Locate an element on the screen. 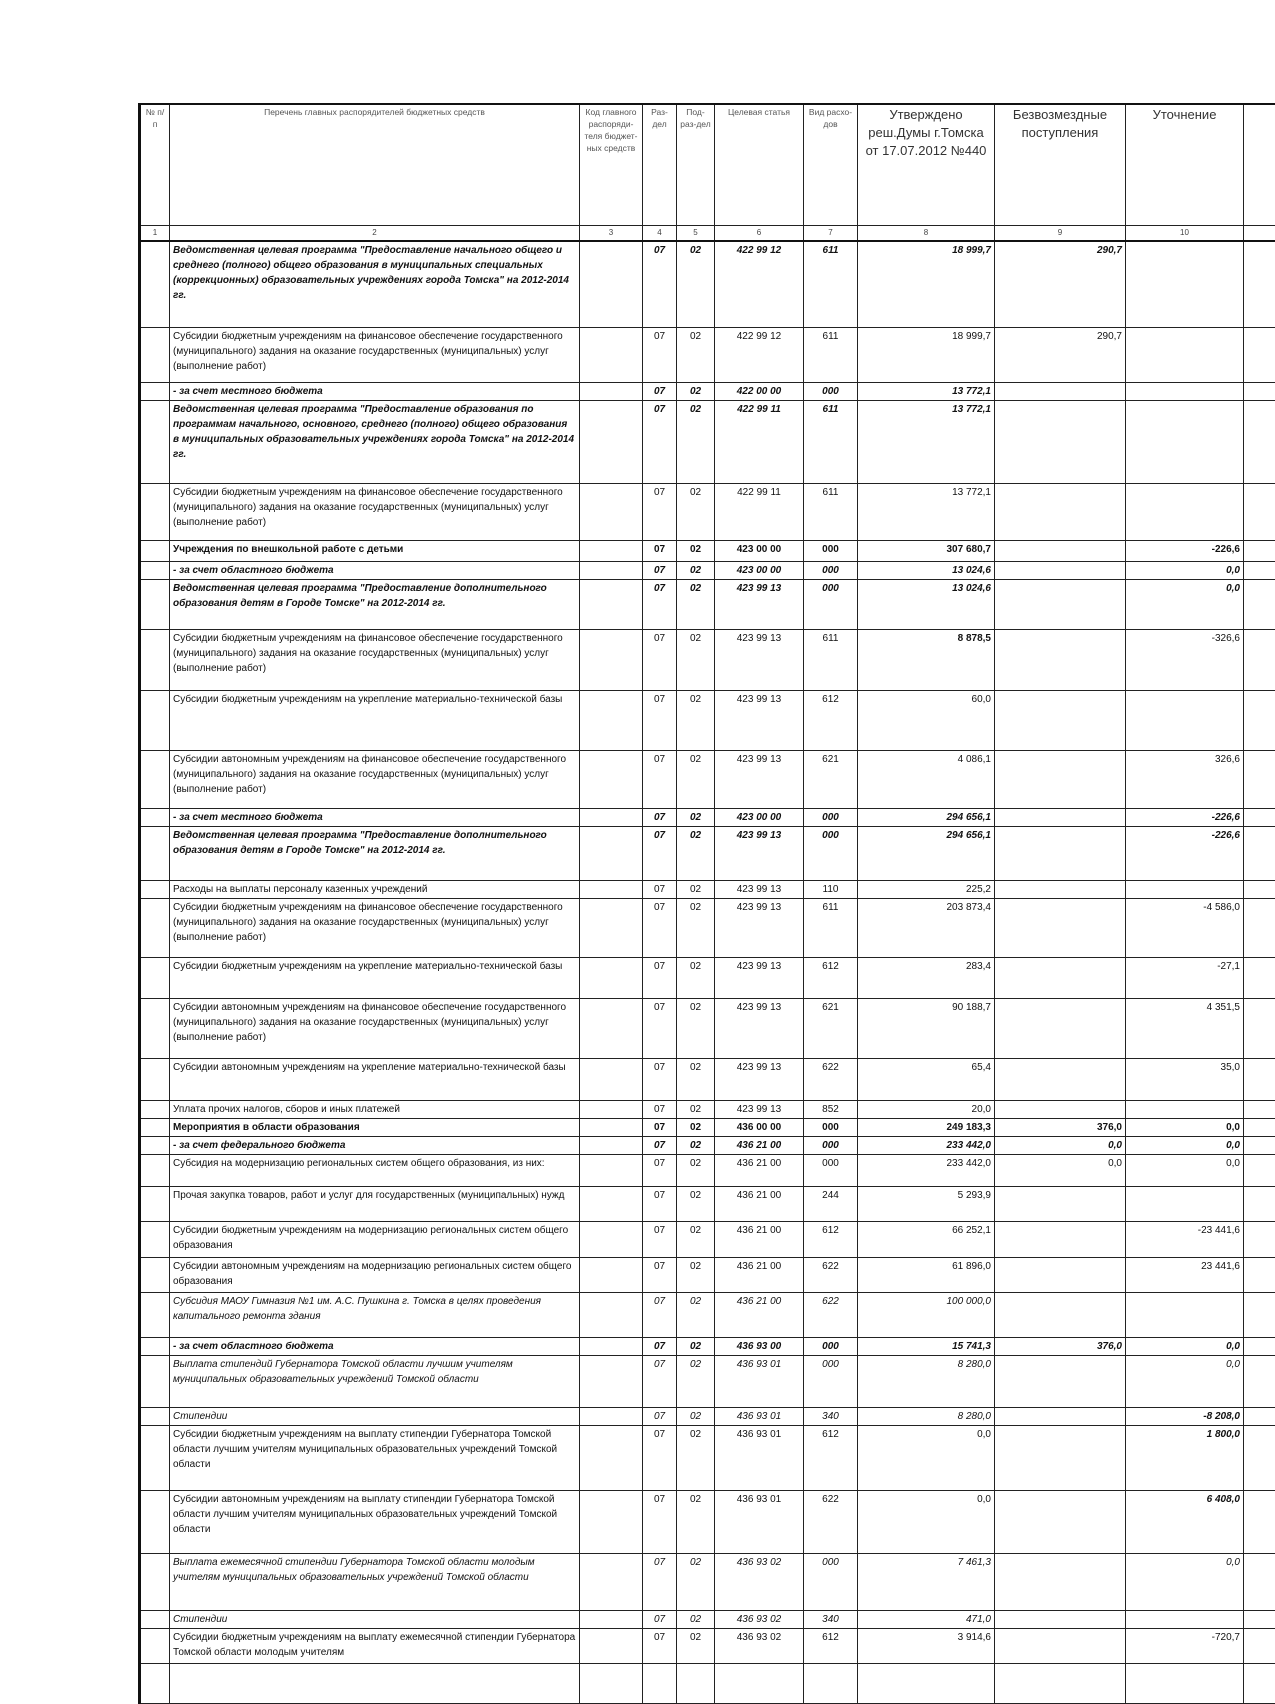 The height and width of the screenshot is (1704, 1275). target-article: 436 93 00 is located at coordinates (759, 1346).